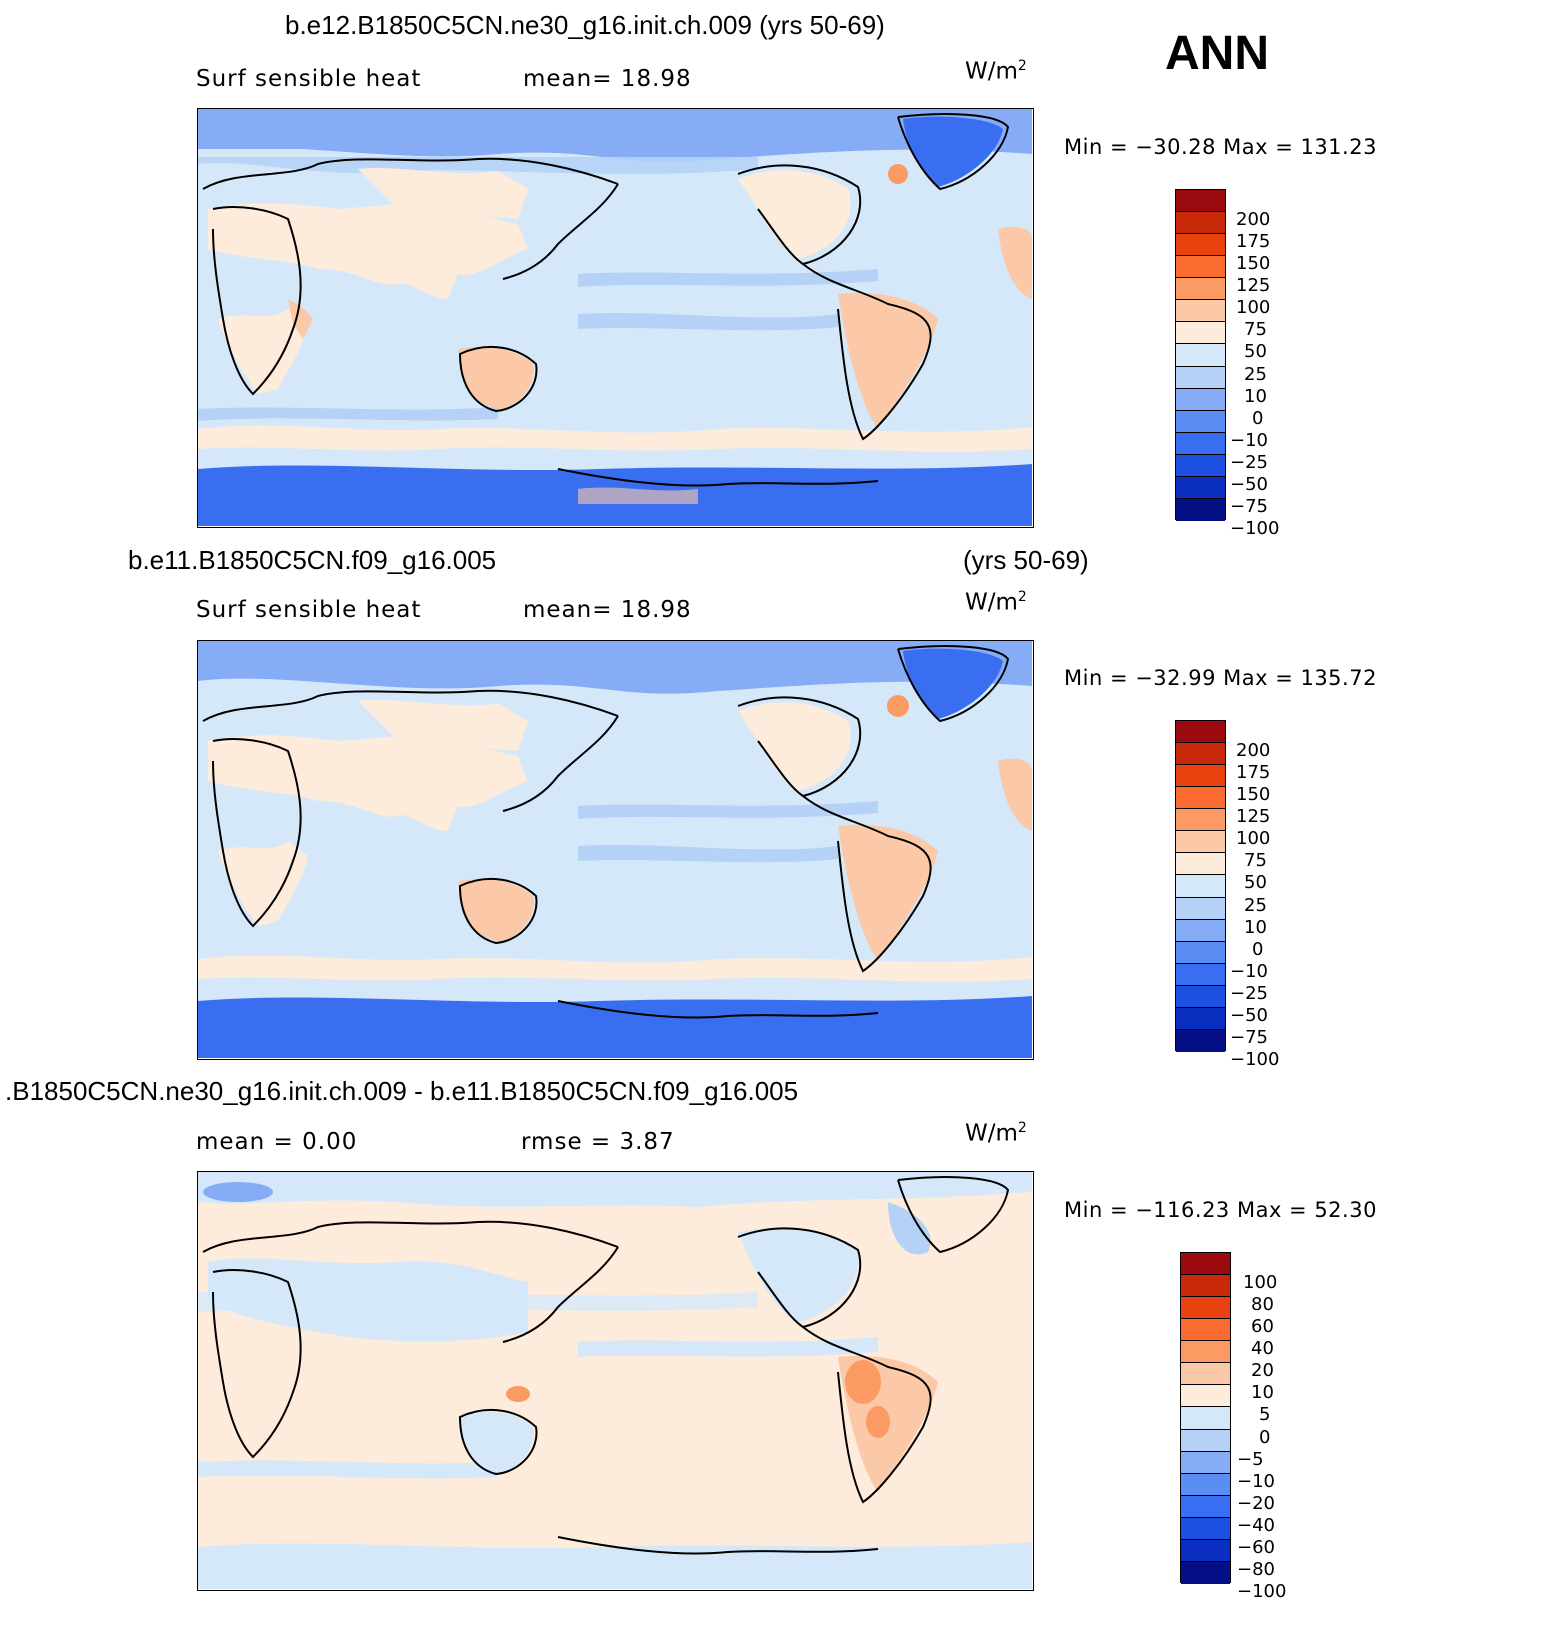  What do you see at coordinates (1220, 1210) in the screenshot?
I see `panel-3-minmax: Min = −116.23 Max = 52.30` at bounding box center [1220, 1210].